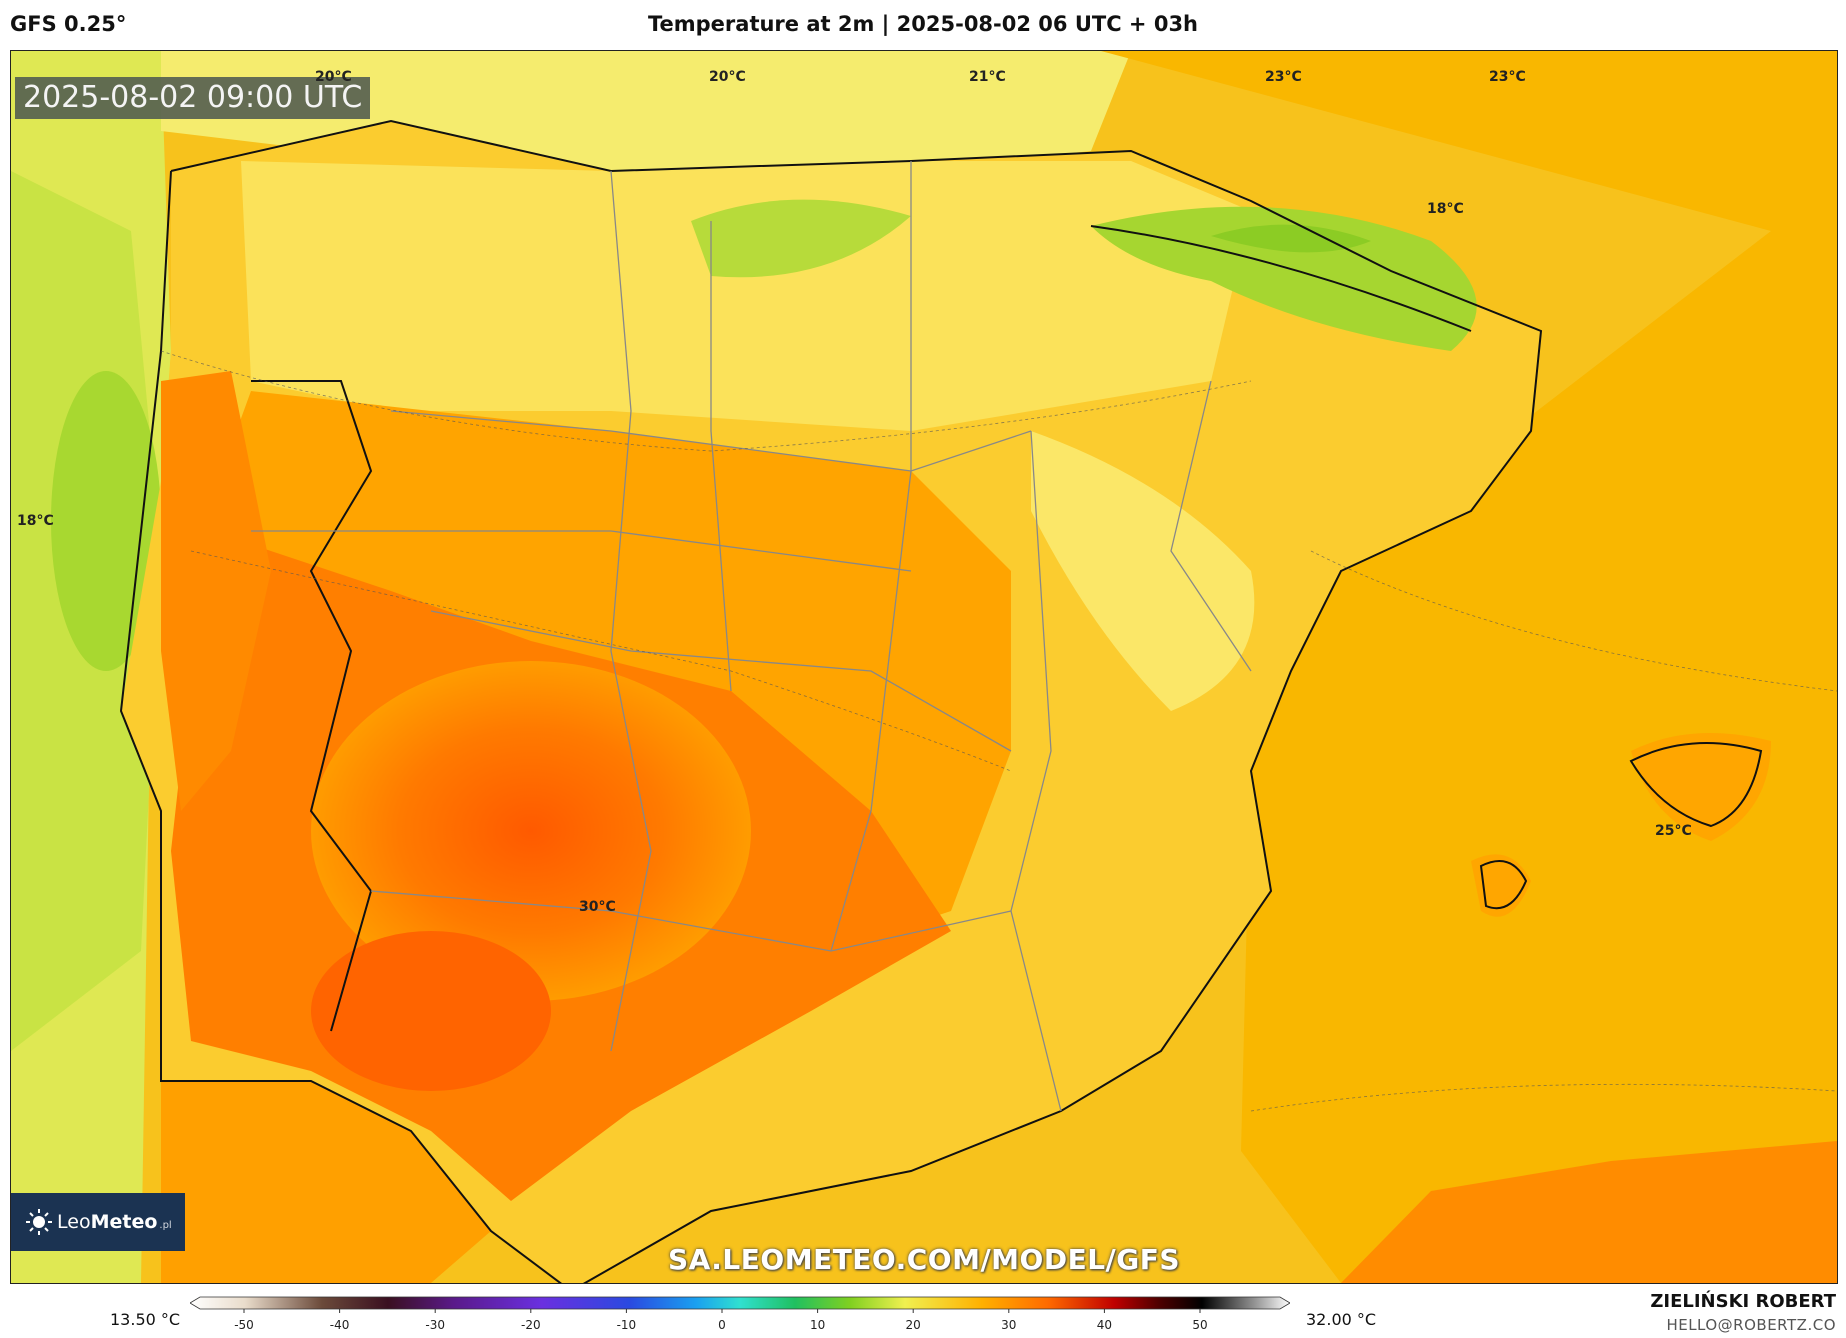  Describe the element at coordinates (340, 1325) in the screenshot. I see `legend-tick-label: -40` at that location.